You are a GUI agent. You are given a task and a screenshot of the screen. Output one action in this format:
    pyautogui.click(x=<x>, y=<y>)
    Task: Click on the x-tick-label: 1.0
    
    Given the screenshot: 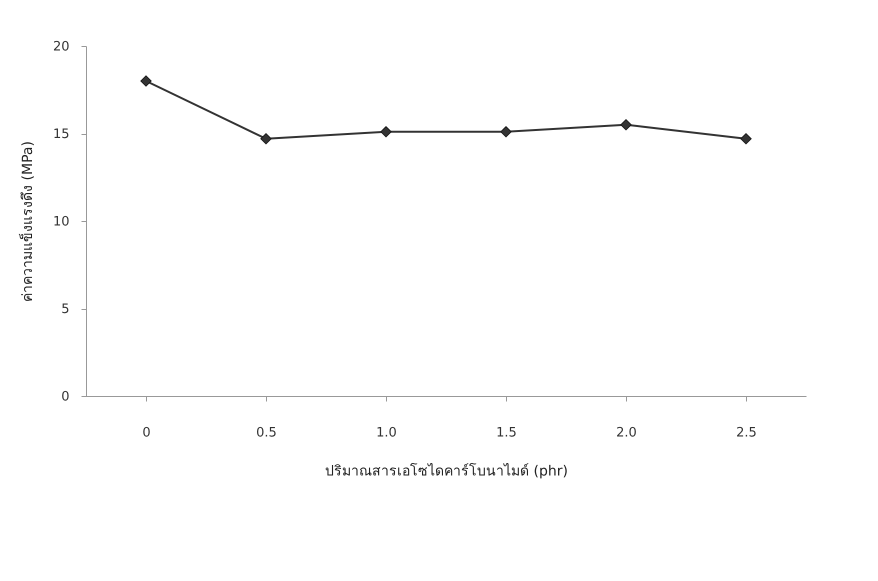 What is the action you would take?
    pyautogui.click(x=386, y=433)
    